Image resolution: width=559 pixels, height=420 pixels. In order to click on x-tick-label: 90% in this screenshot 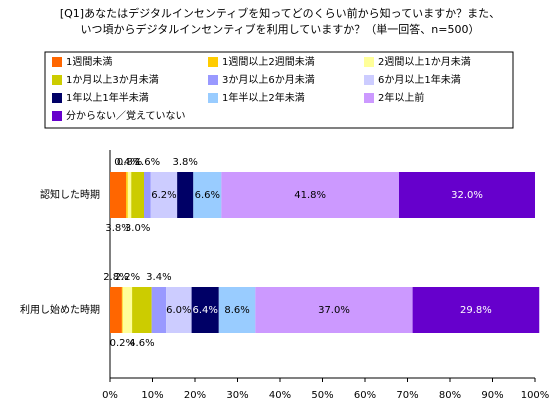, I will do `click(492, 395)`.